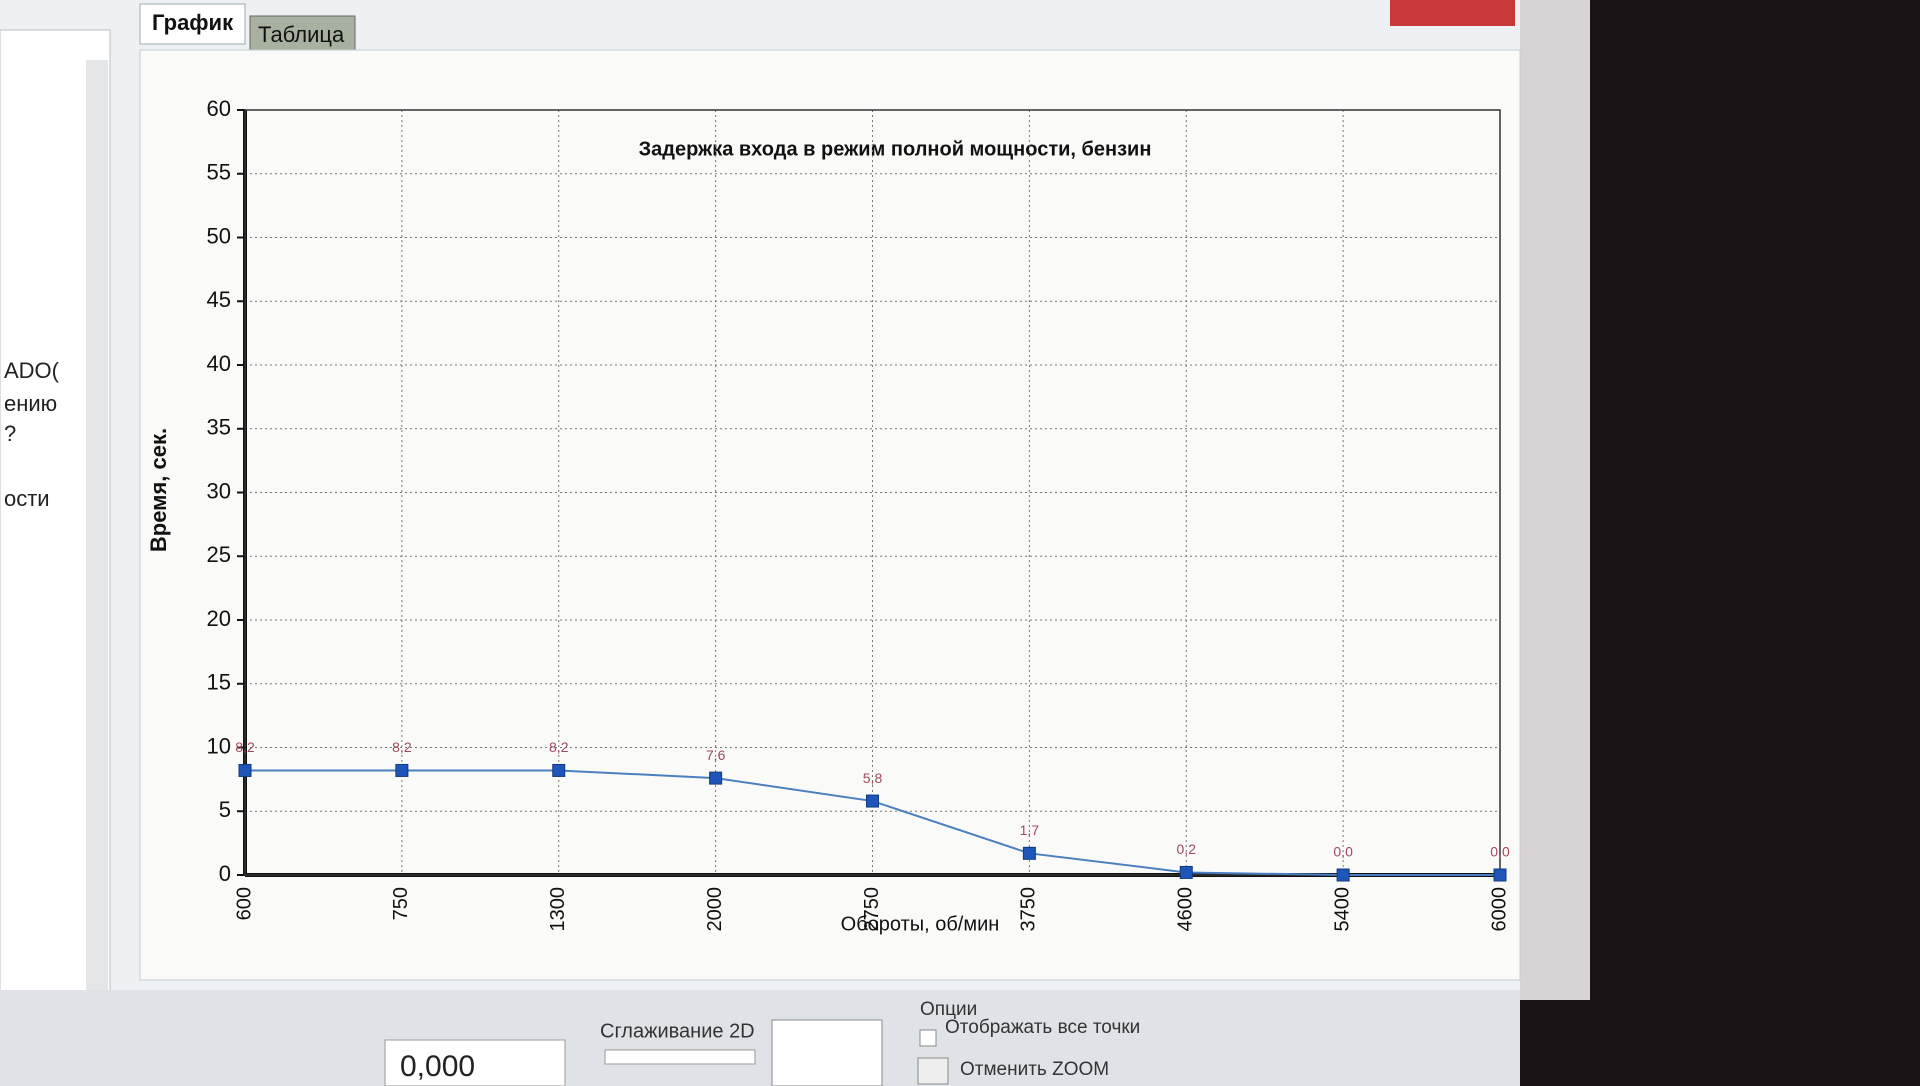 The height and width of the screenshot is (1086, 1920). I want to click on value-label: 0,2, so click(1187, 849).